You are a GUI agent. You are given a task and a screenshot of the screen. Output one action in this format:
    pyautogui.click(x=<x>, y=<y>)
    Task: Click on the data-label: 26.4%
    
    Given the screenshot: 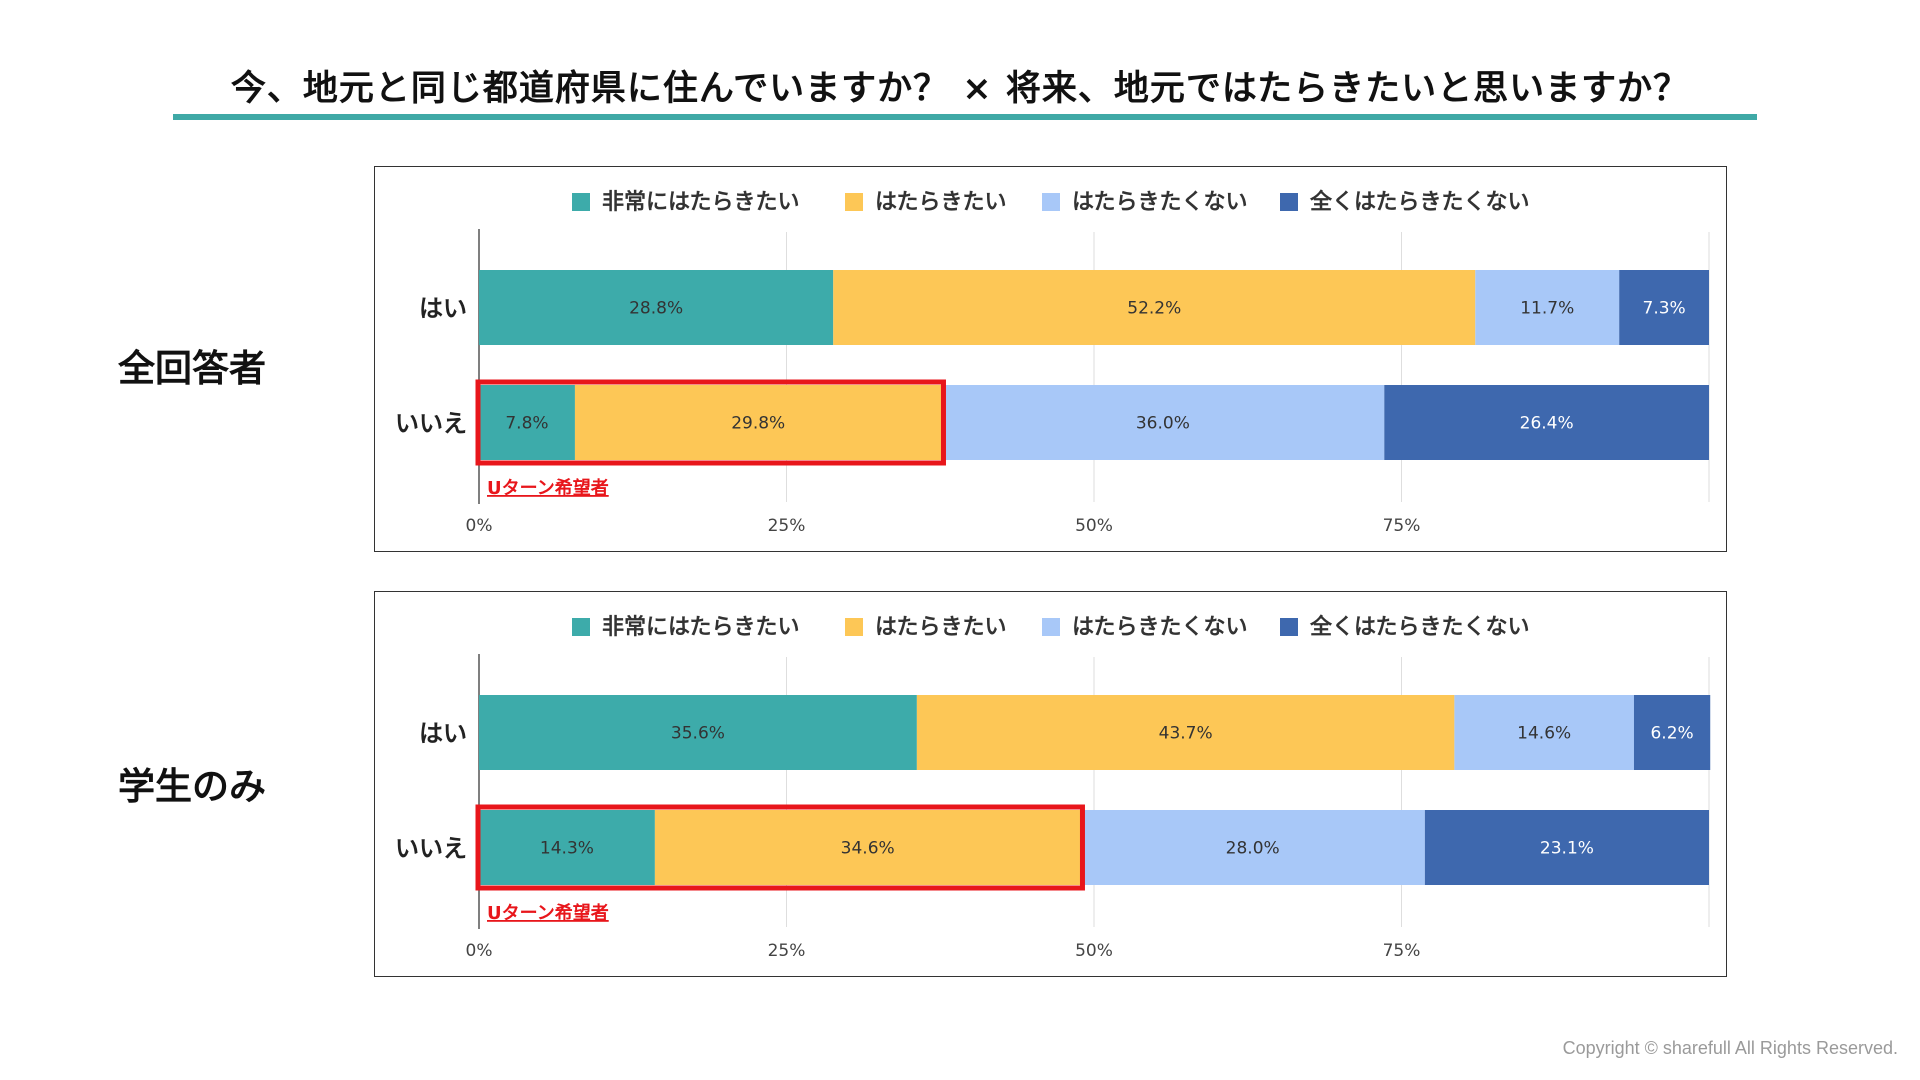 What is the action you would take?
    pyautogui.click(x=1547, y=424)
    